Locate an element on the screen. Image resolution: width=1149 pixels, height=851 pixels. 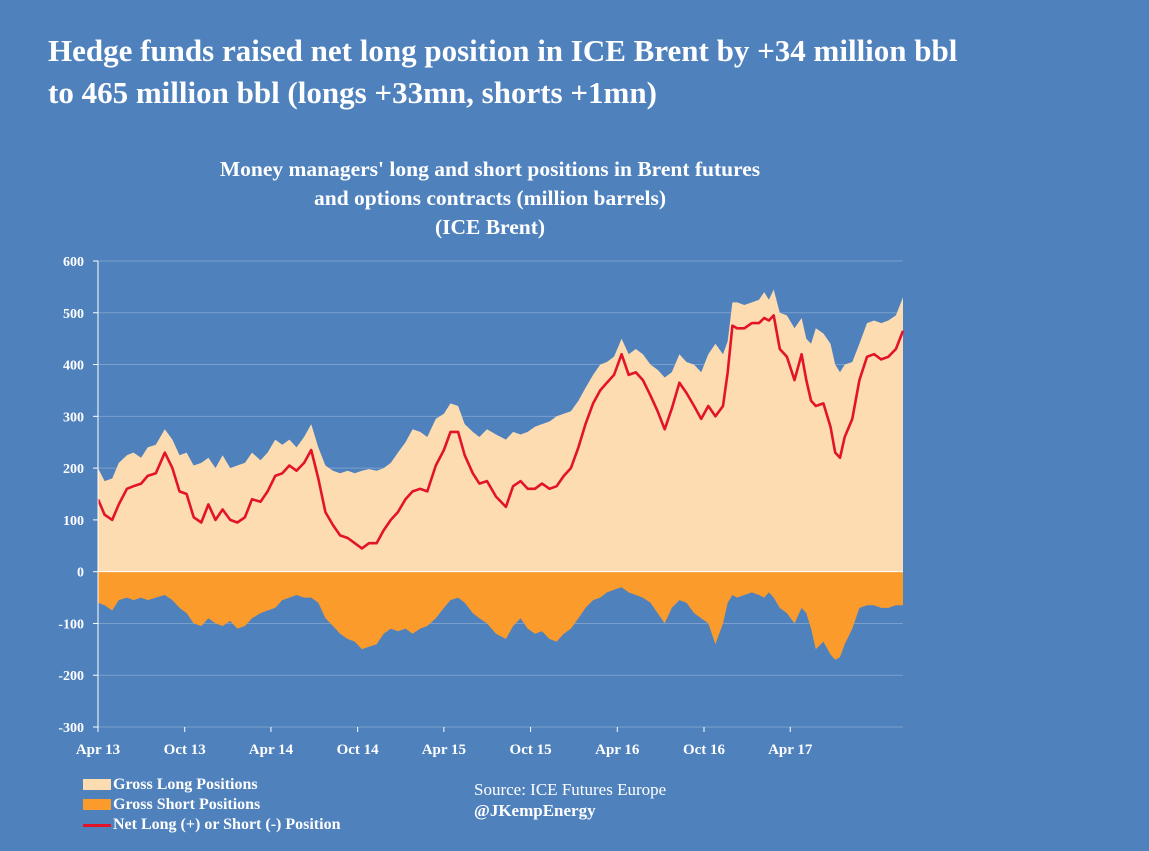
series-area-gross-short is located at coordinates (500, 615).